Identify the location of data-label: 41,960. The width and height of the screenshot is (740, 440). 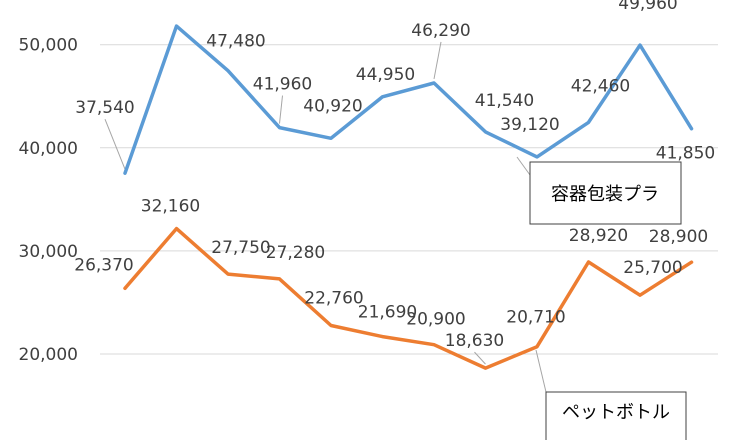
(282, 85).